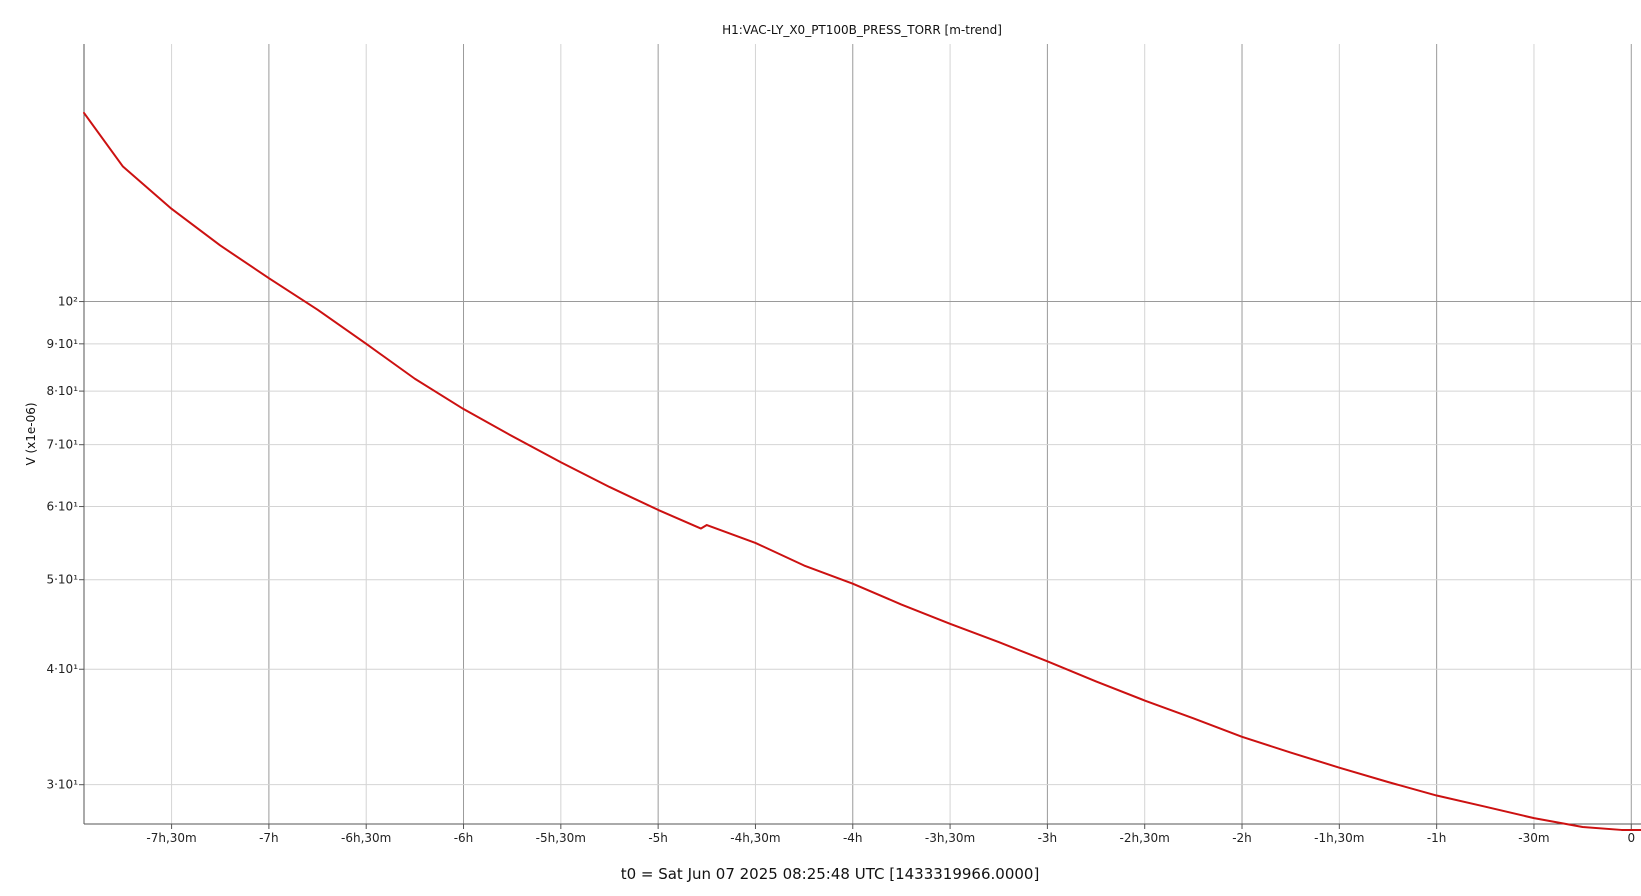 This screenshot has height=896, width=1641. Describe the element at coordinates (171, 838) in the screenshot. I see `x-tick-label: -7h,30m` at that location.